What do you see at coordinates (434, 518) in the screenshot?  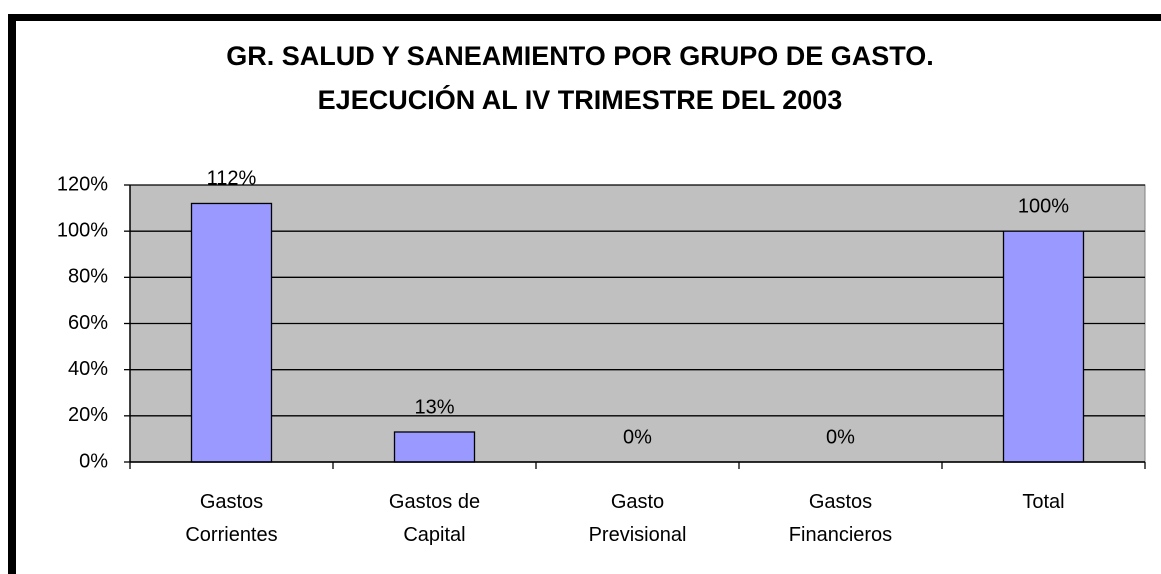 I see `x-tick-label: Gastos de Capital` at bounding box center [434, 518].